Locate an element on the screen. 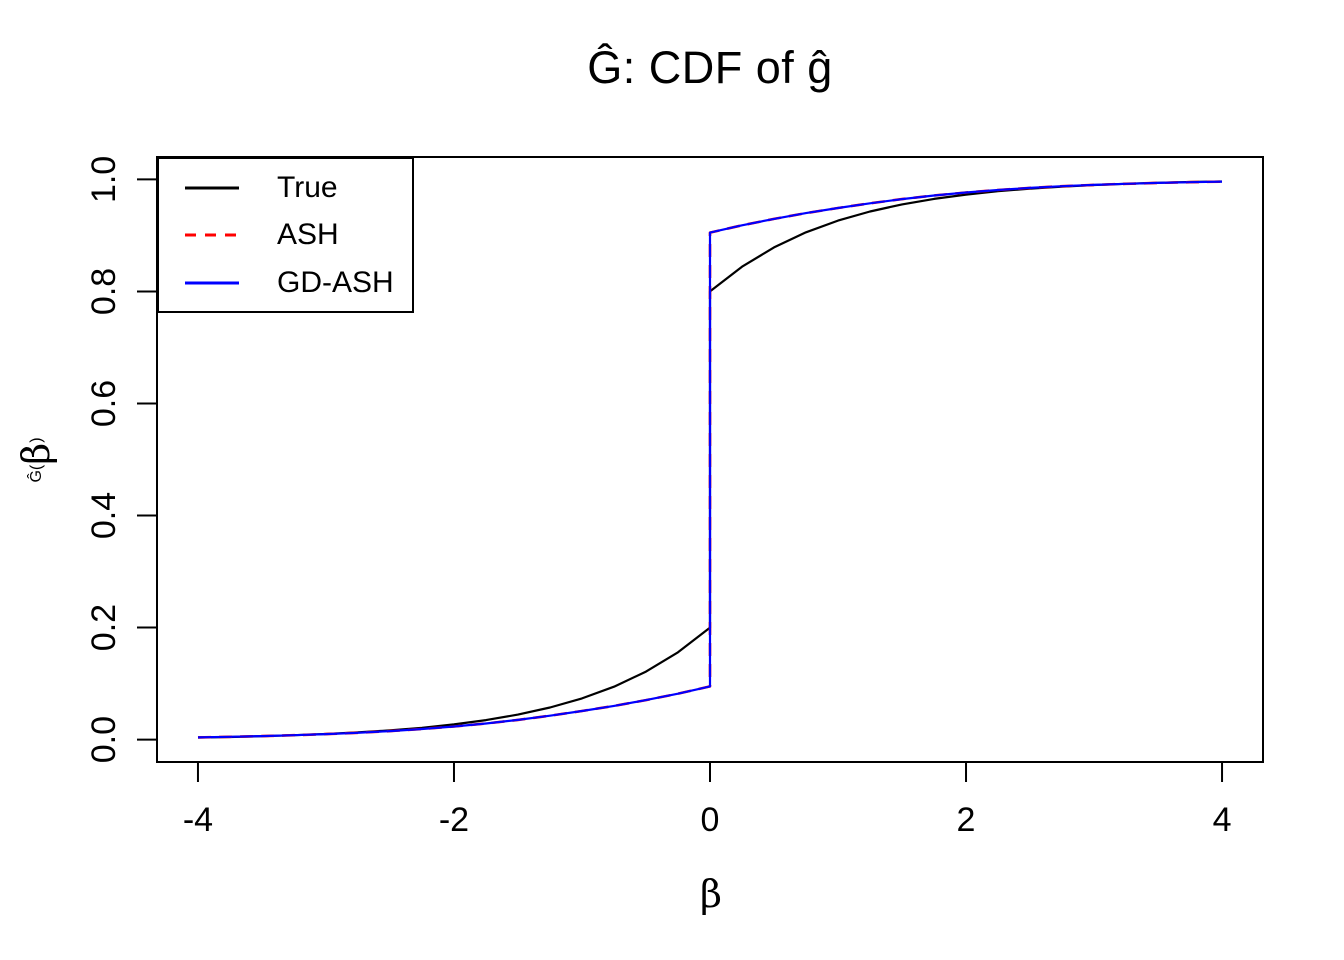 The width and height of the screenshot is (1344, 960). y-tick-label: 0.8 is located at coordinates (104, 291).